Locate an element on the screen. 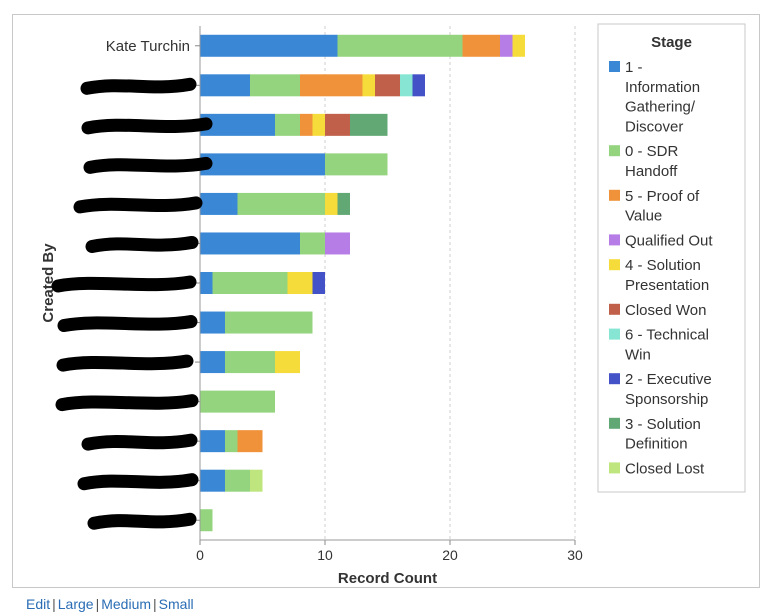 This screenshot has height=612, width=768. legend-item: Closed Won is located at coordinates (657, 310).